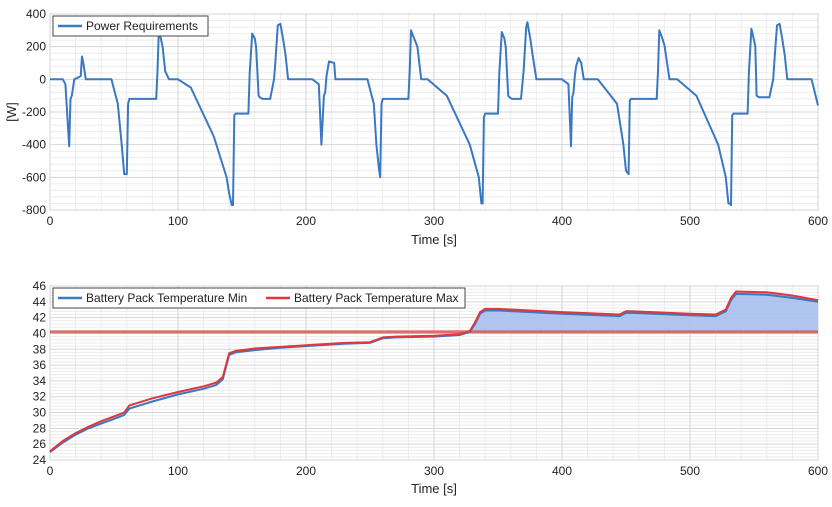  I want to click on y-tick-label: 0, so click(42, 79).